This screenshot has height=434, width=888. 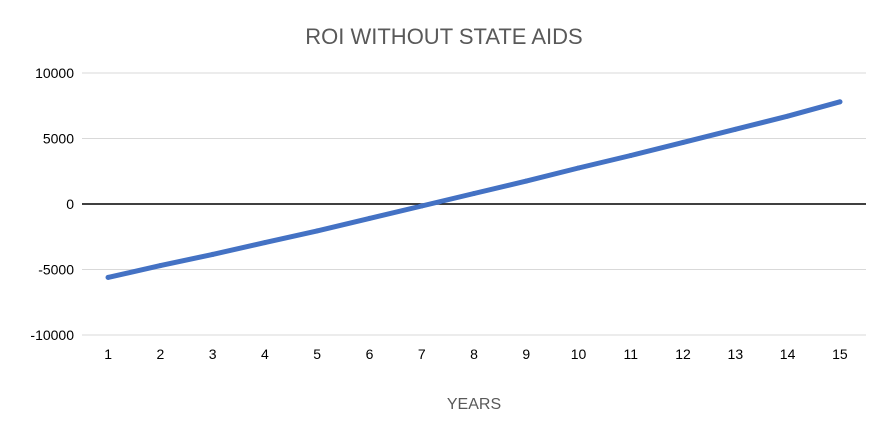 What do you see at coordinates (579, 354) in the screenshot?
I see `x-tick-label: 10` at bounding box center [579, 354].